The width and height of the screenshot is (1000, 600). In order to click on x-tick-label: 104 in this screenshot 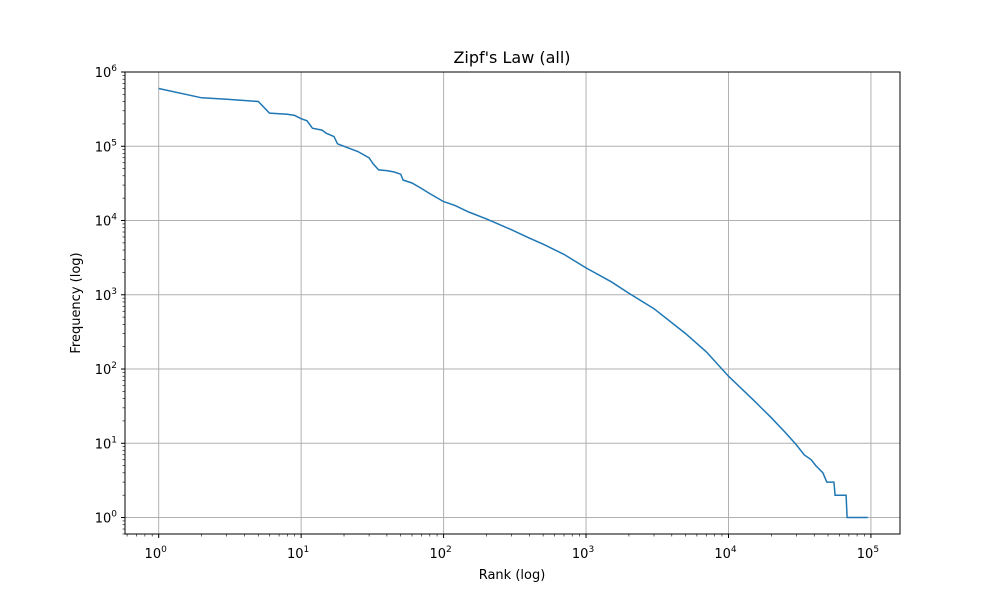, I will do `click(725, 553)`.